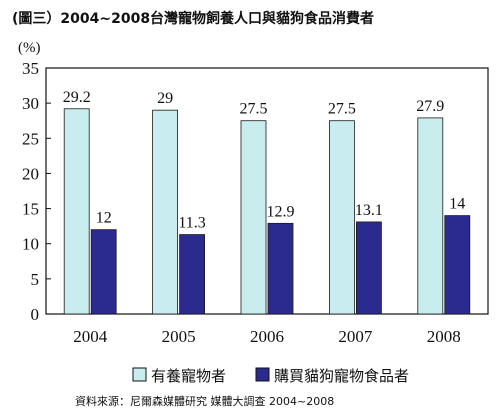  Describe the element at coordinates (341, 376) in the screenshot. I see `legend-label-pet-food-buyers: 購買貓狗寵物食品者` at that location.